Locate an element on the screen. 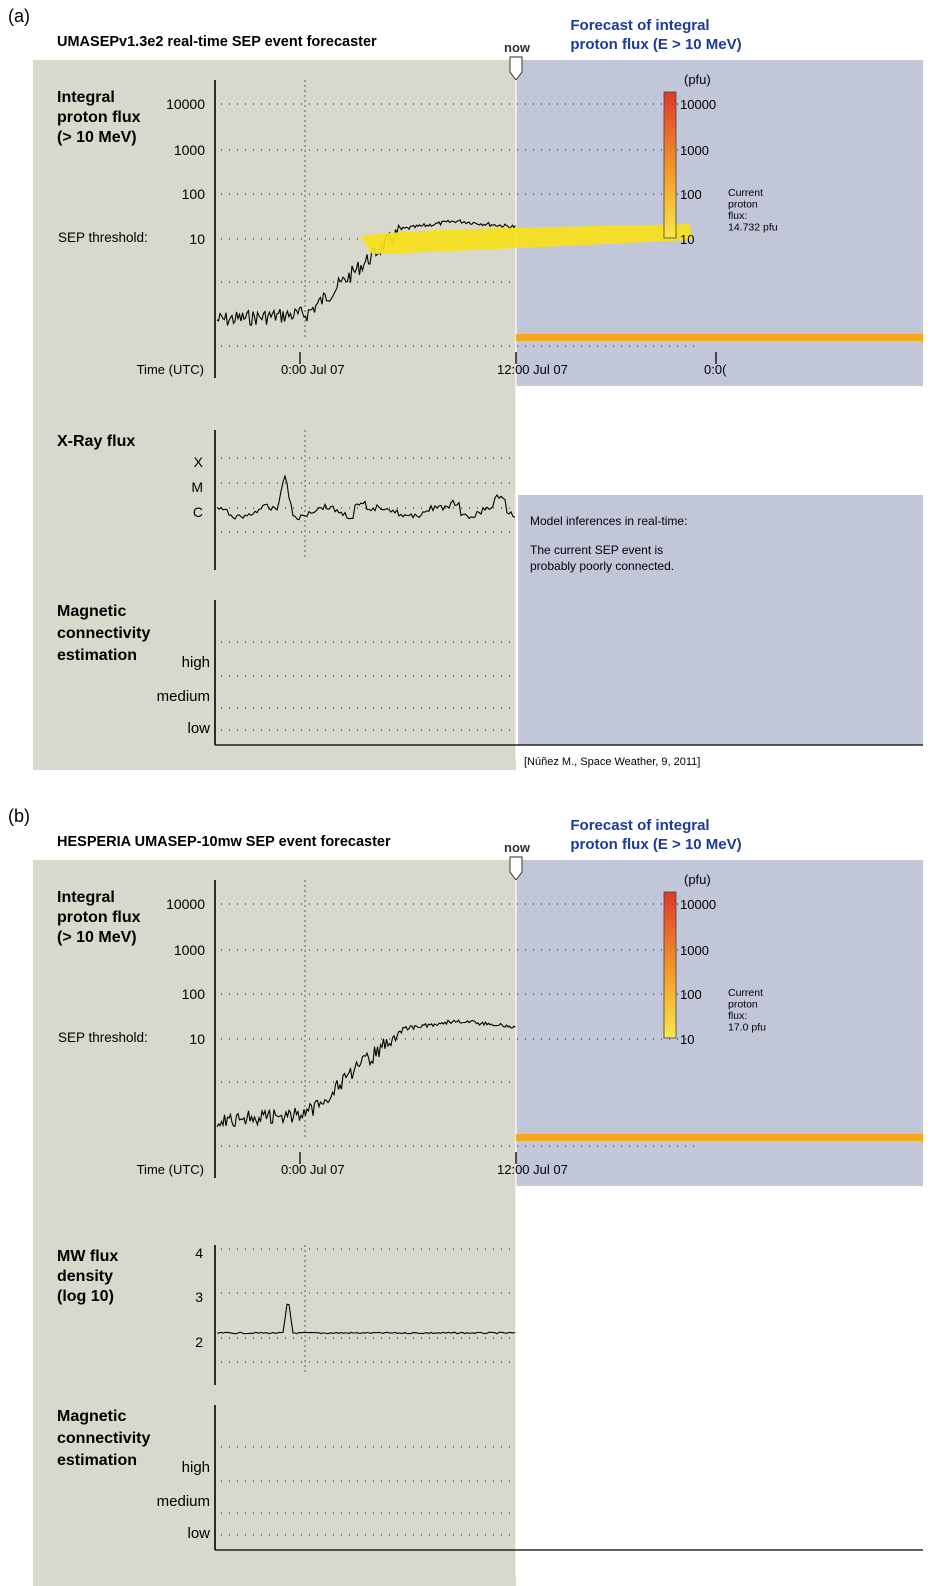  second-tick-C: C is located at coordinates (198, 512).